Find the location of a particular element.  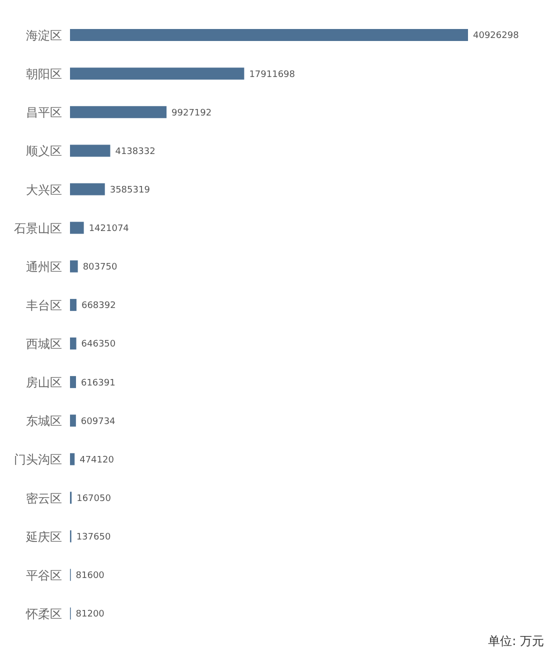

y-tick-label: 朝阳区 is located at coordinates (44, 74).